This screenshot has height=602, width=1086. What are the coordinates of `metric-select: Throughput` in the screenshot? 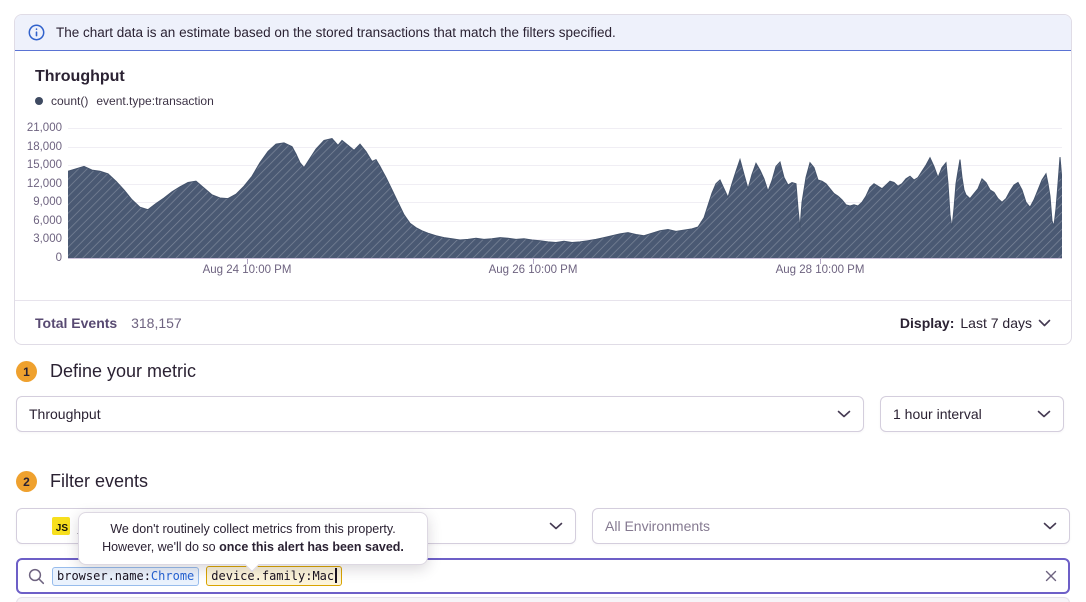 It's located at (440, 414).